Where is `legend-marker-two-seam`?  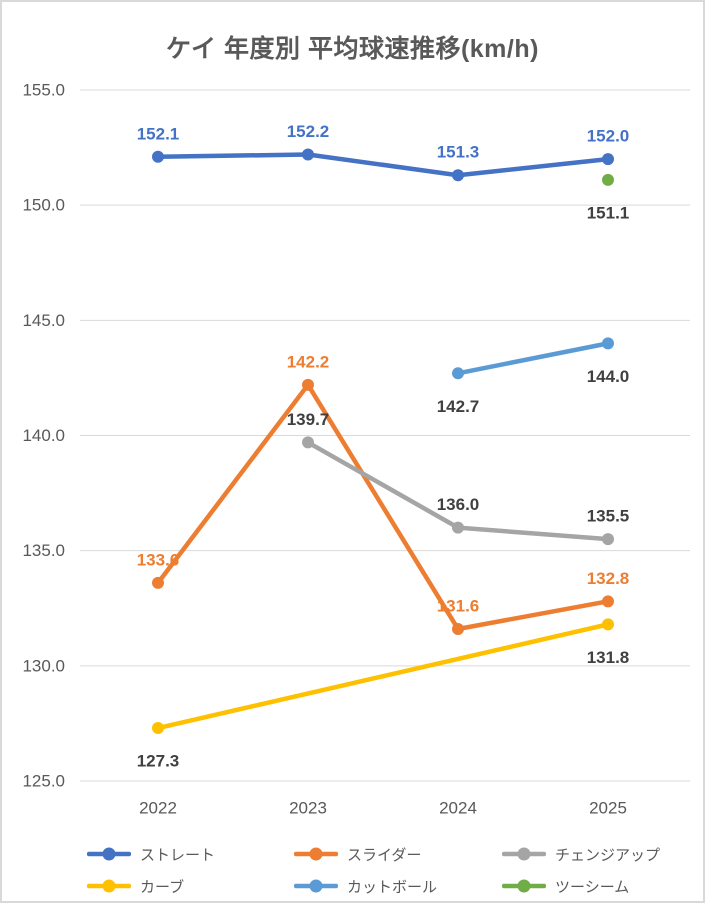
legend-marker-two-seam is located at coordinates (524, 886).